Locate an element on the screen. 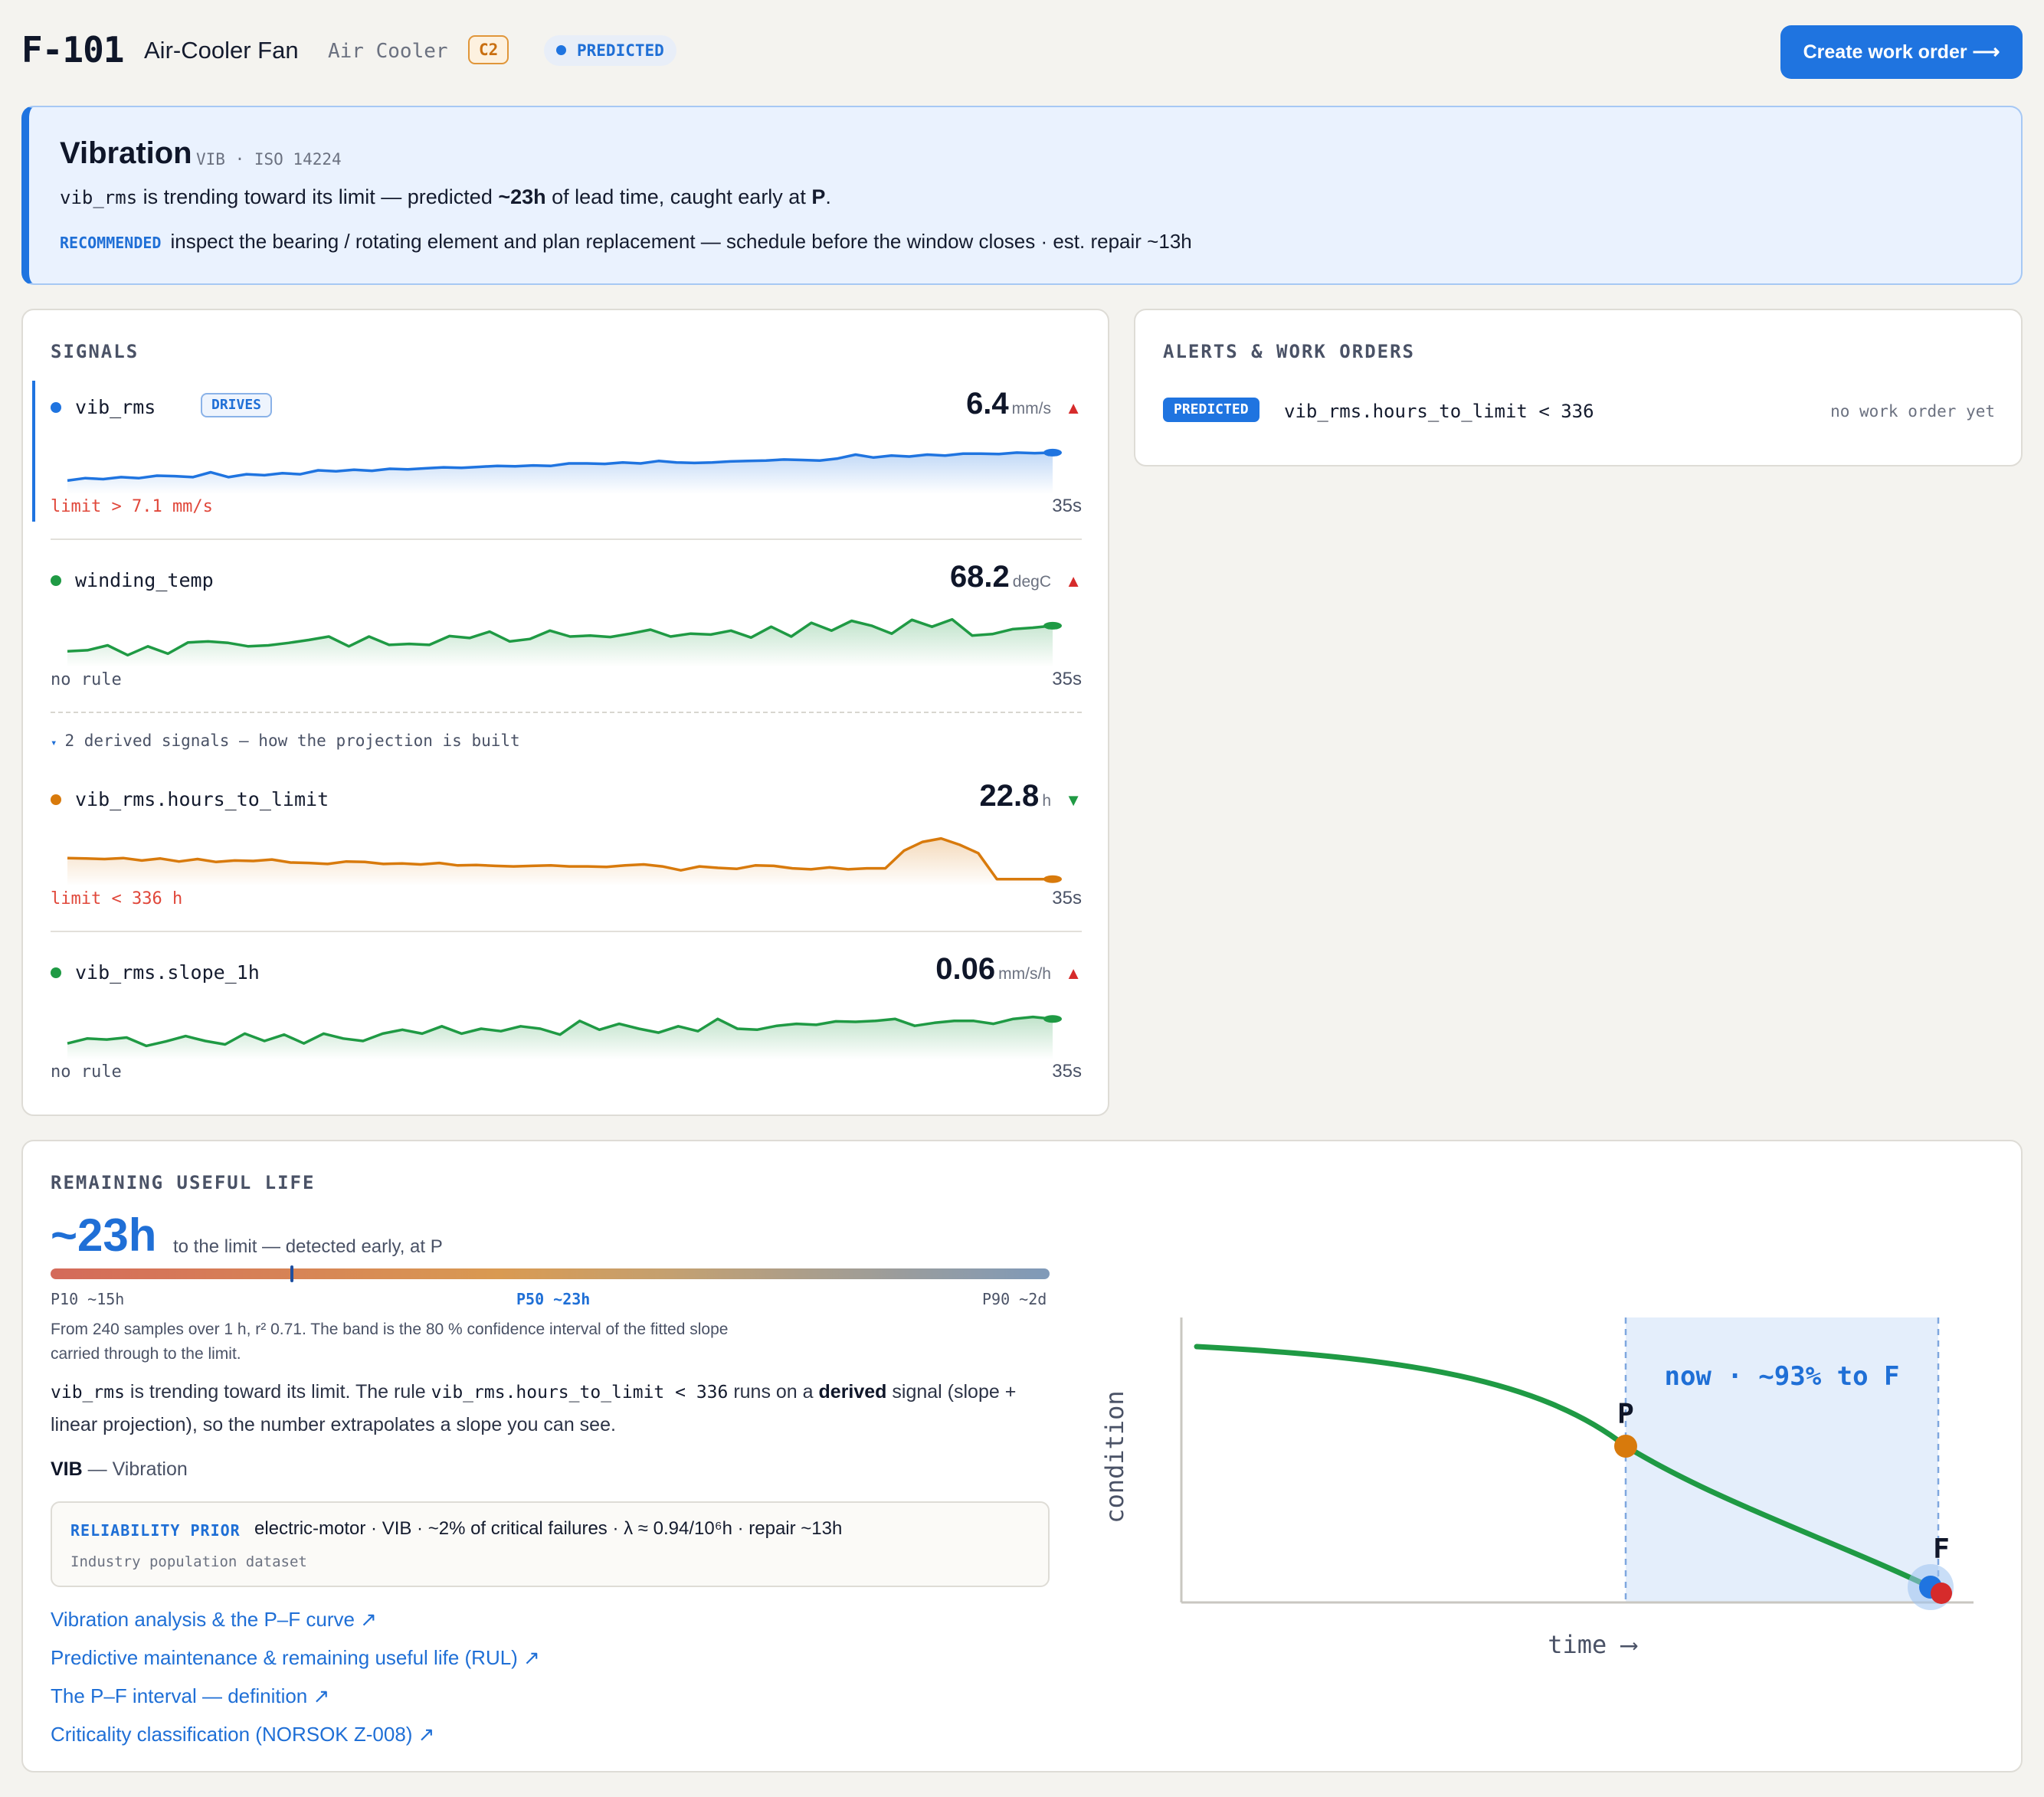 This screenshot has height=1797, width=2044. failure-code-line: VIB — Vibration is located at coordinates (119, 1469).